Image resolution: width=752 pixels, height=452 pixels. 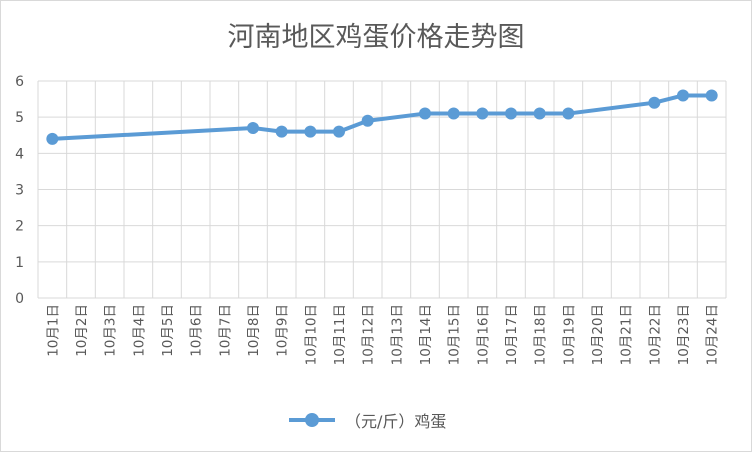 I want to click on x-tick-label: 10月7日, so click(x=225, y=330).